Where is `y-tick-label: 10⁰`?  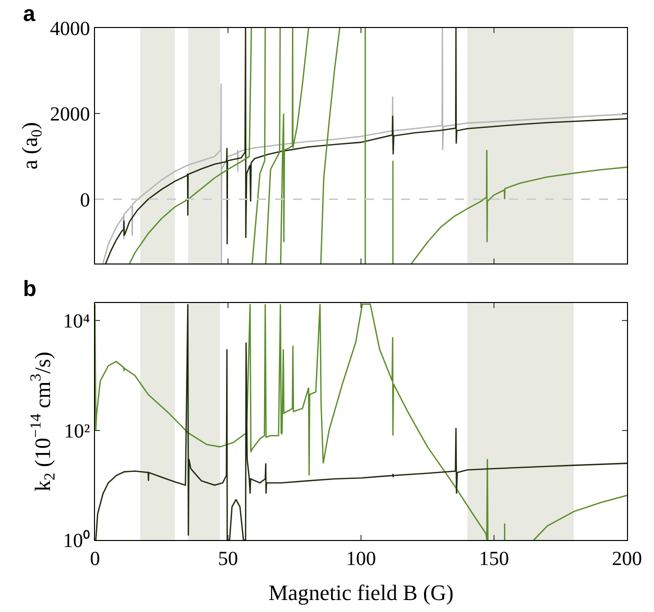
y-tick-label: 10⁰ is located at coordinates (76, 540).